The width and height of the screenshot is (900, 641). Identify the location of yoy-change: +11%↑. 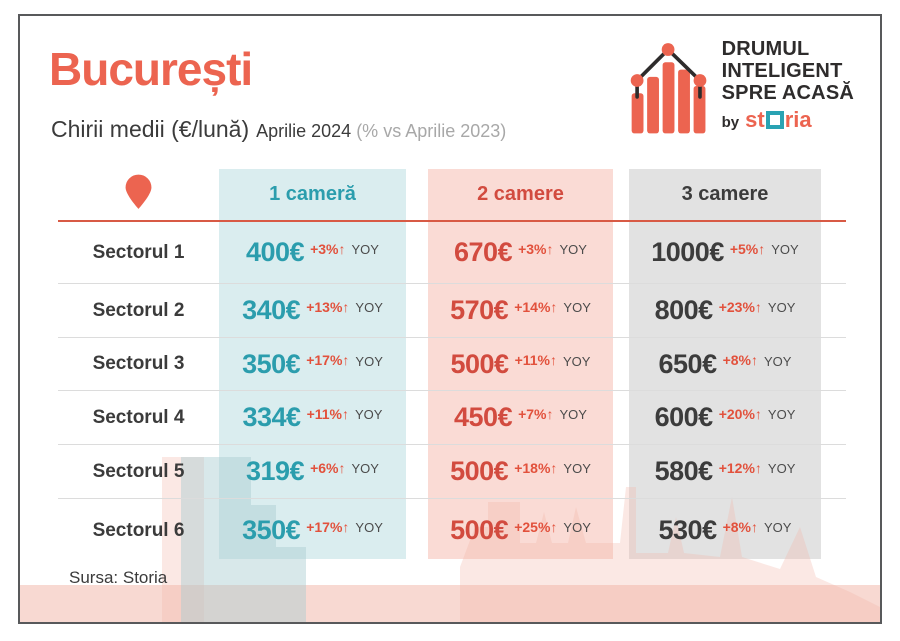
(328, 413).